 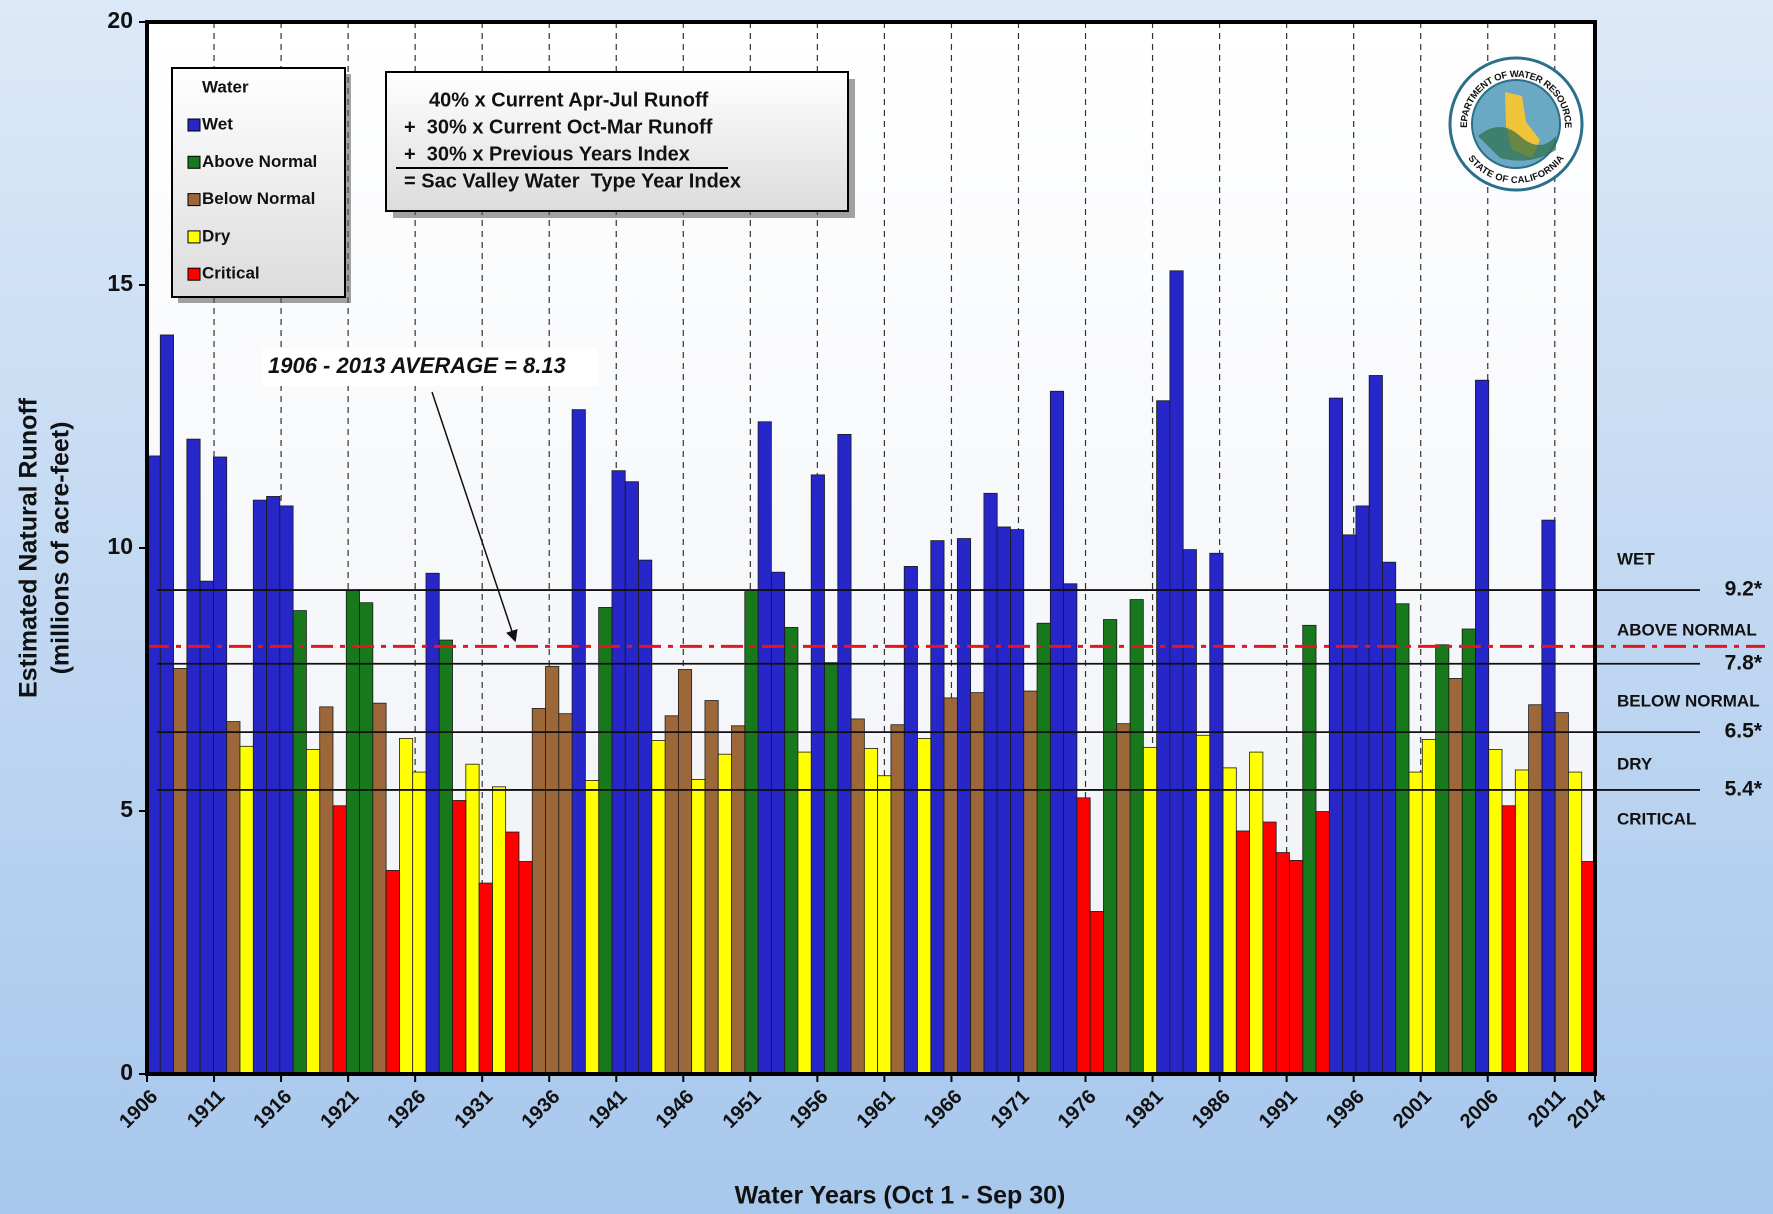 What do you see at coordinates (126, 1072) in the screenshot?
I see `y-tick-label: 0` at bounding box center [126, 1072].